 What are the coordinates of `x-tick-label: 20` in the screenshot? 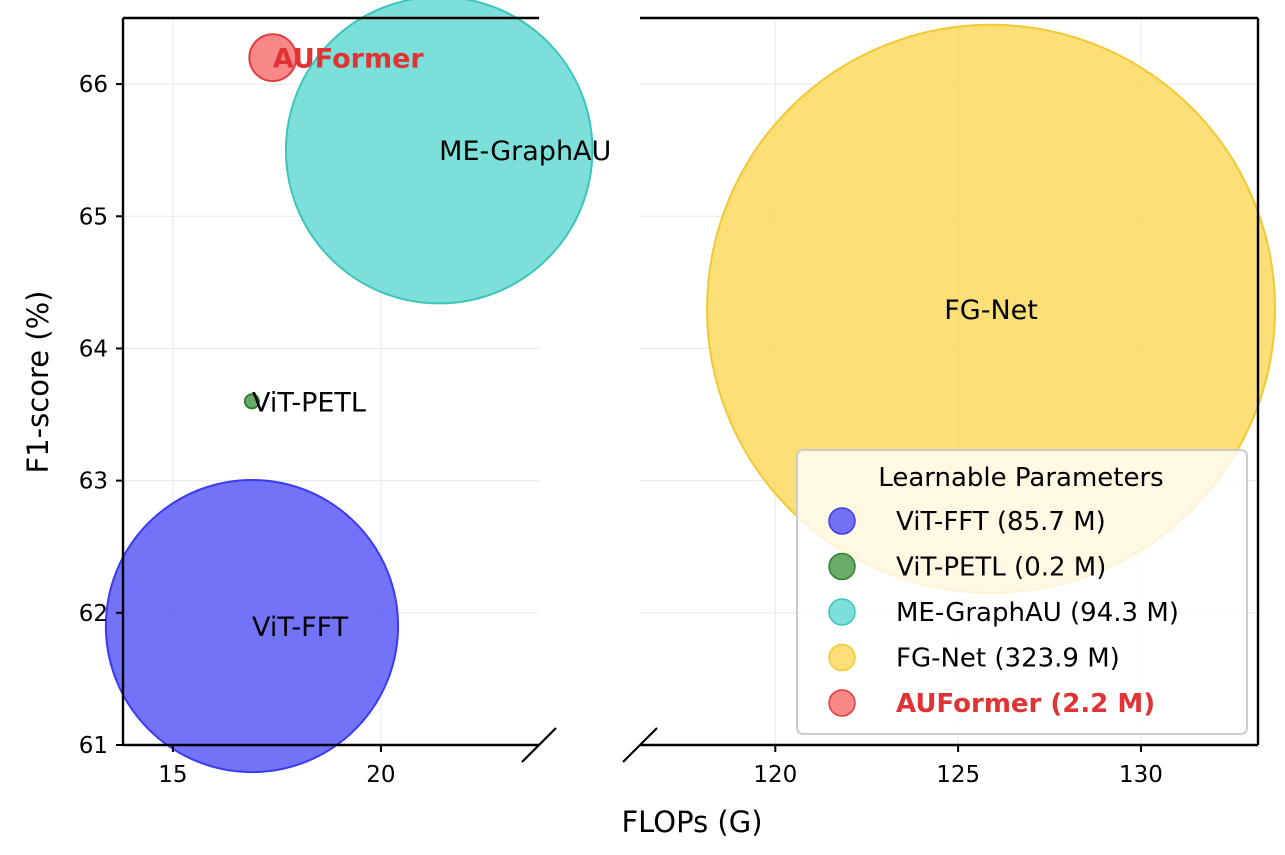 It's located at (380, 775).